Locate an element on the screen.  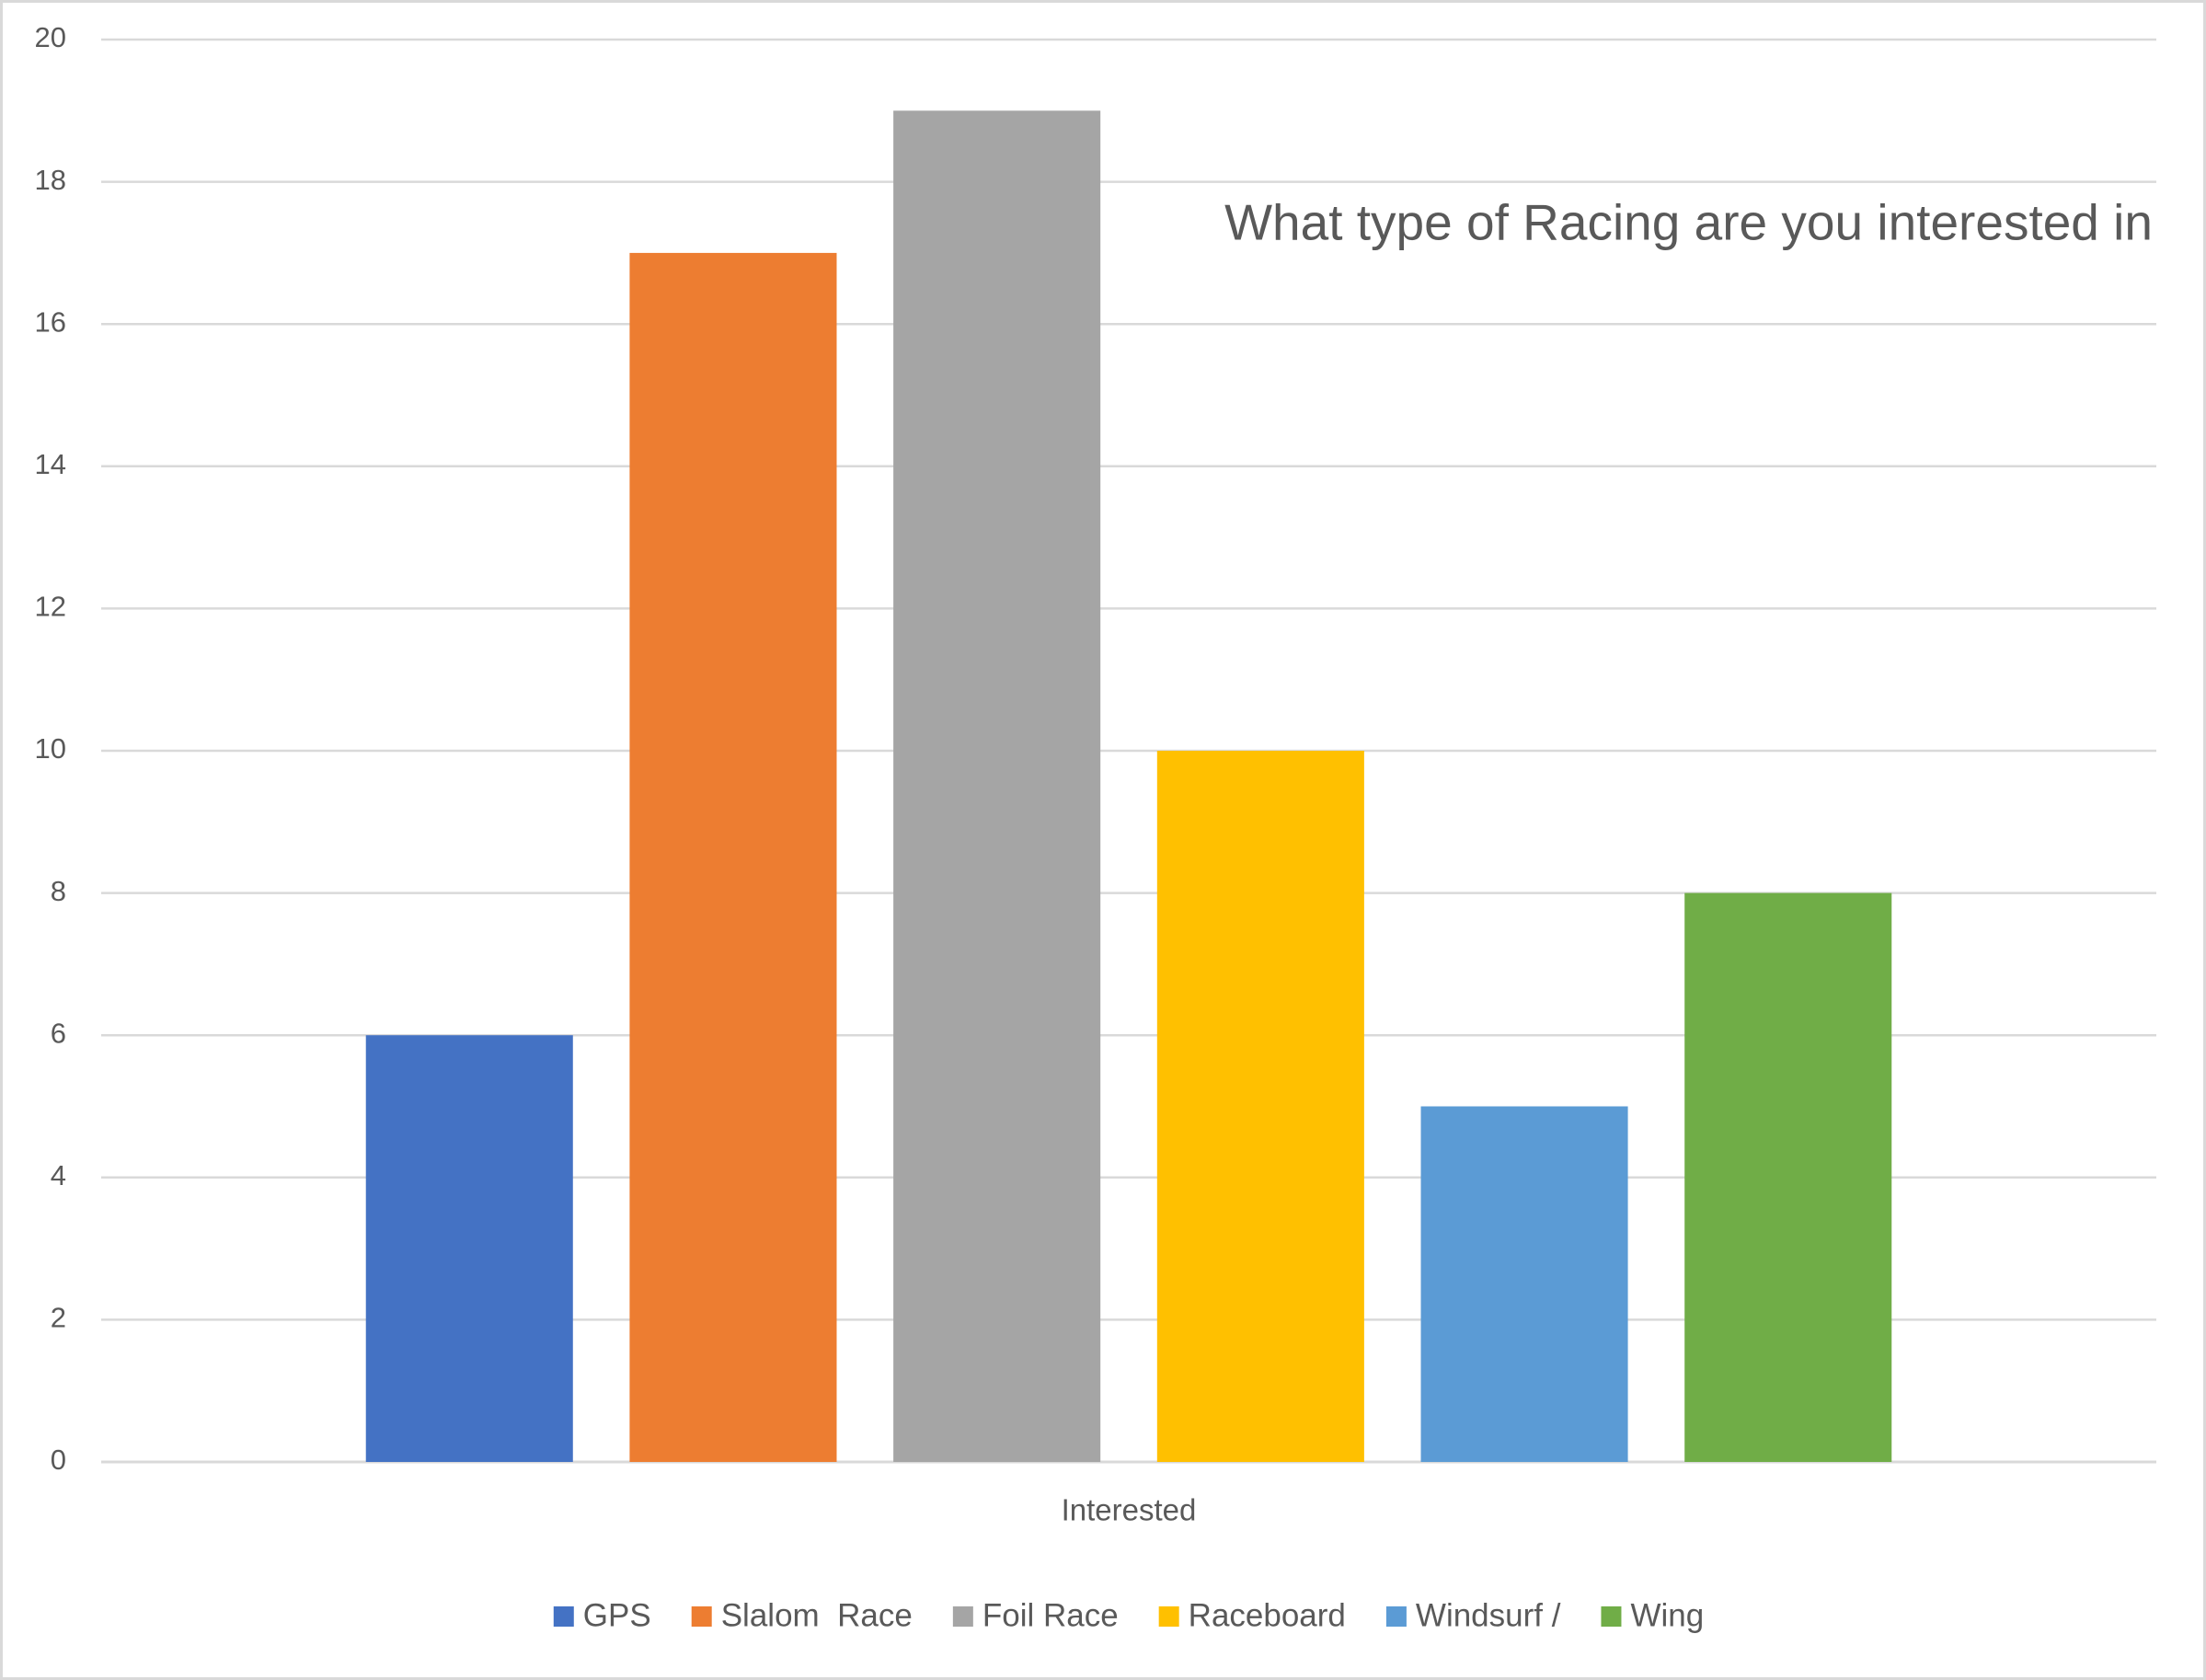
y-tick-label: 2 is located at coordinates (59, 1318).